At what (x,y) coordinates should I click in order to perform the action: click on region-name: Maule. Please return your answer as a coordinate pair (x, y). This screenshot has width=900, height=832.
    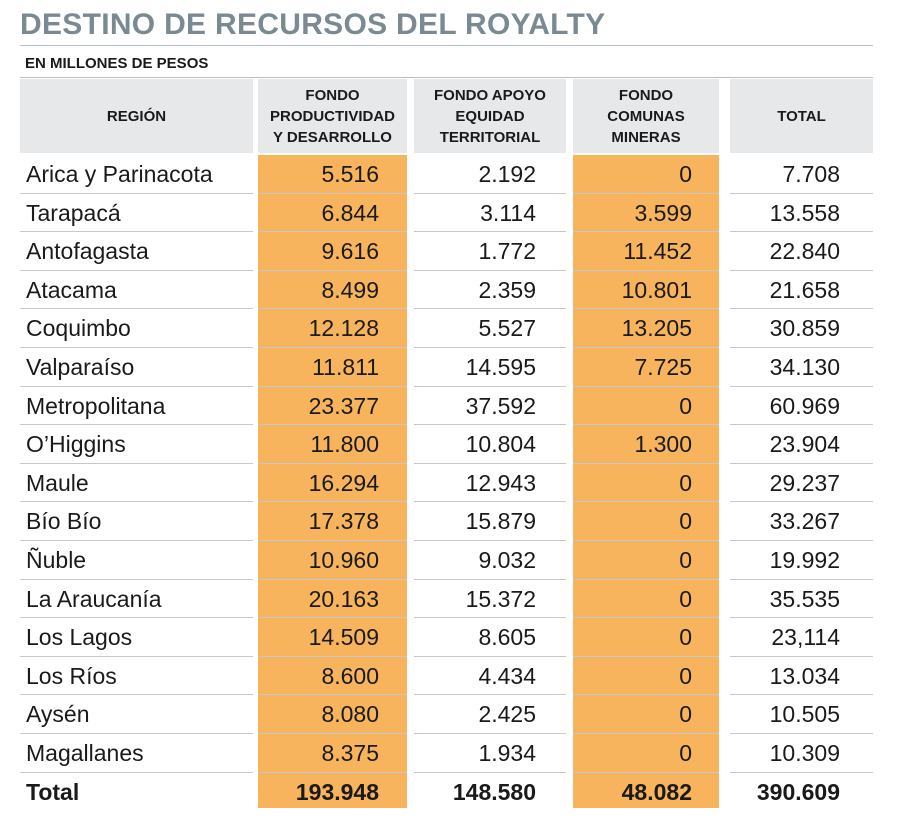
    Looking at the image, I should click on (57, 482).